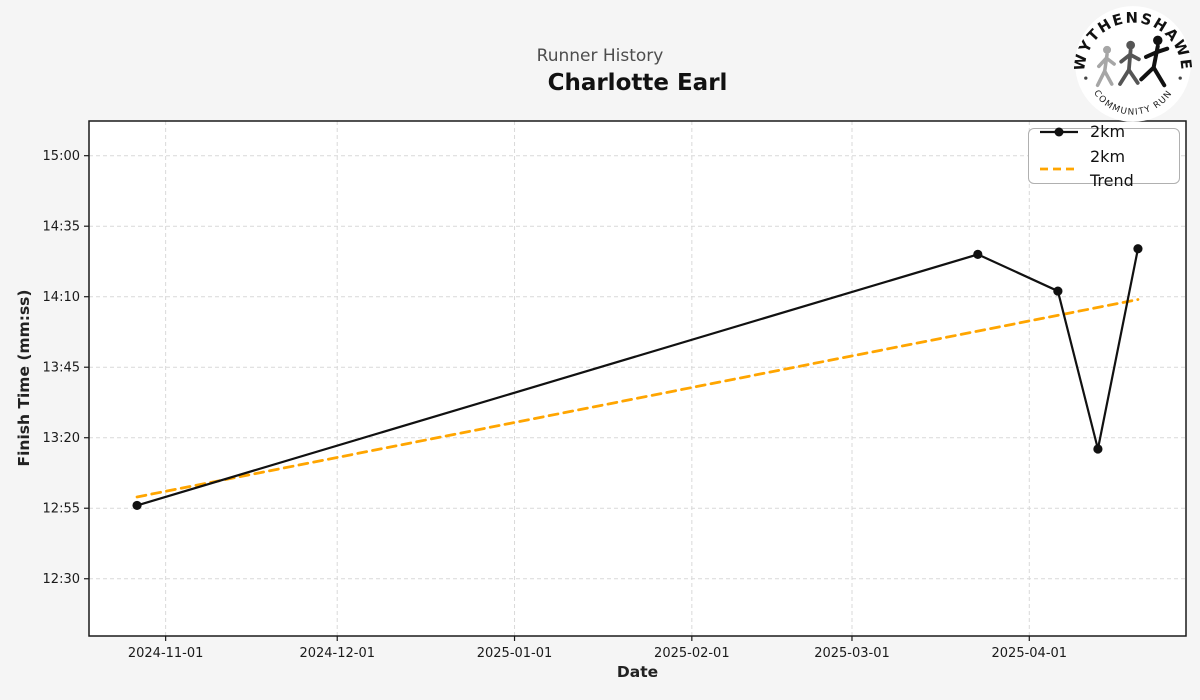 This screenshot has height=700, width=1200. Describe the element at coordinates (1059, 168) in the screenshot. I see `legend-swatch-dashed-line` at that location.